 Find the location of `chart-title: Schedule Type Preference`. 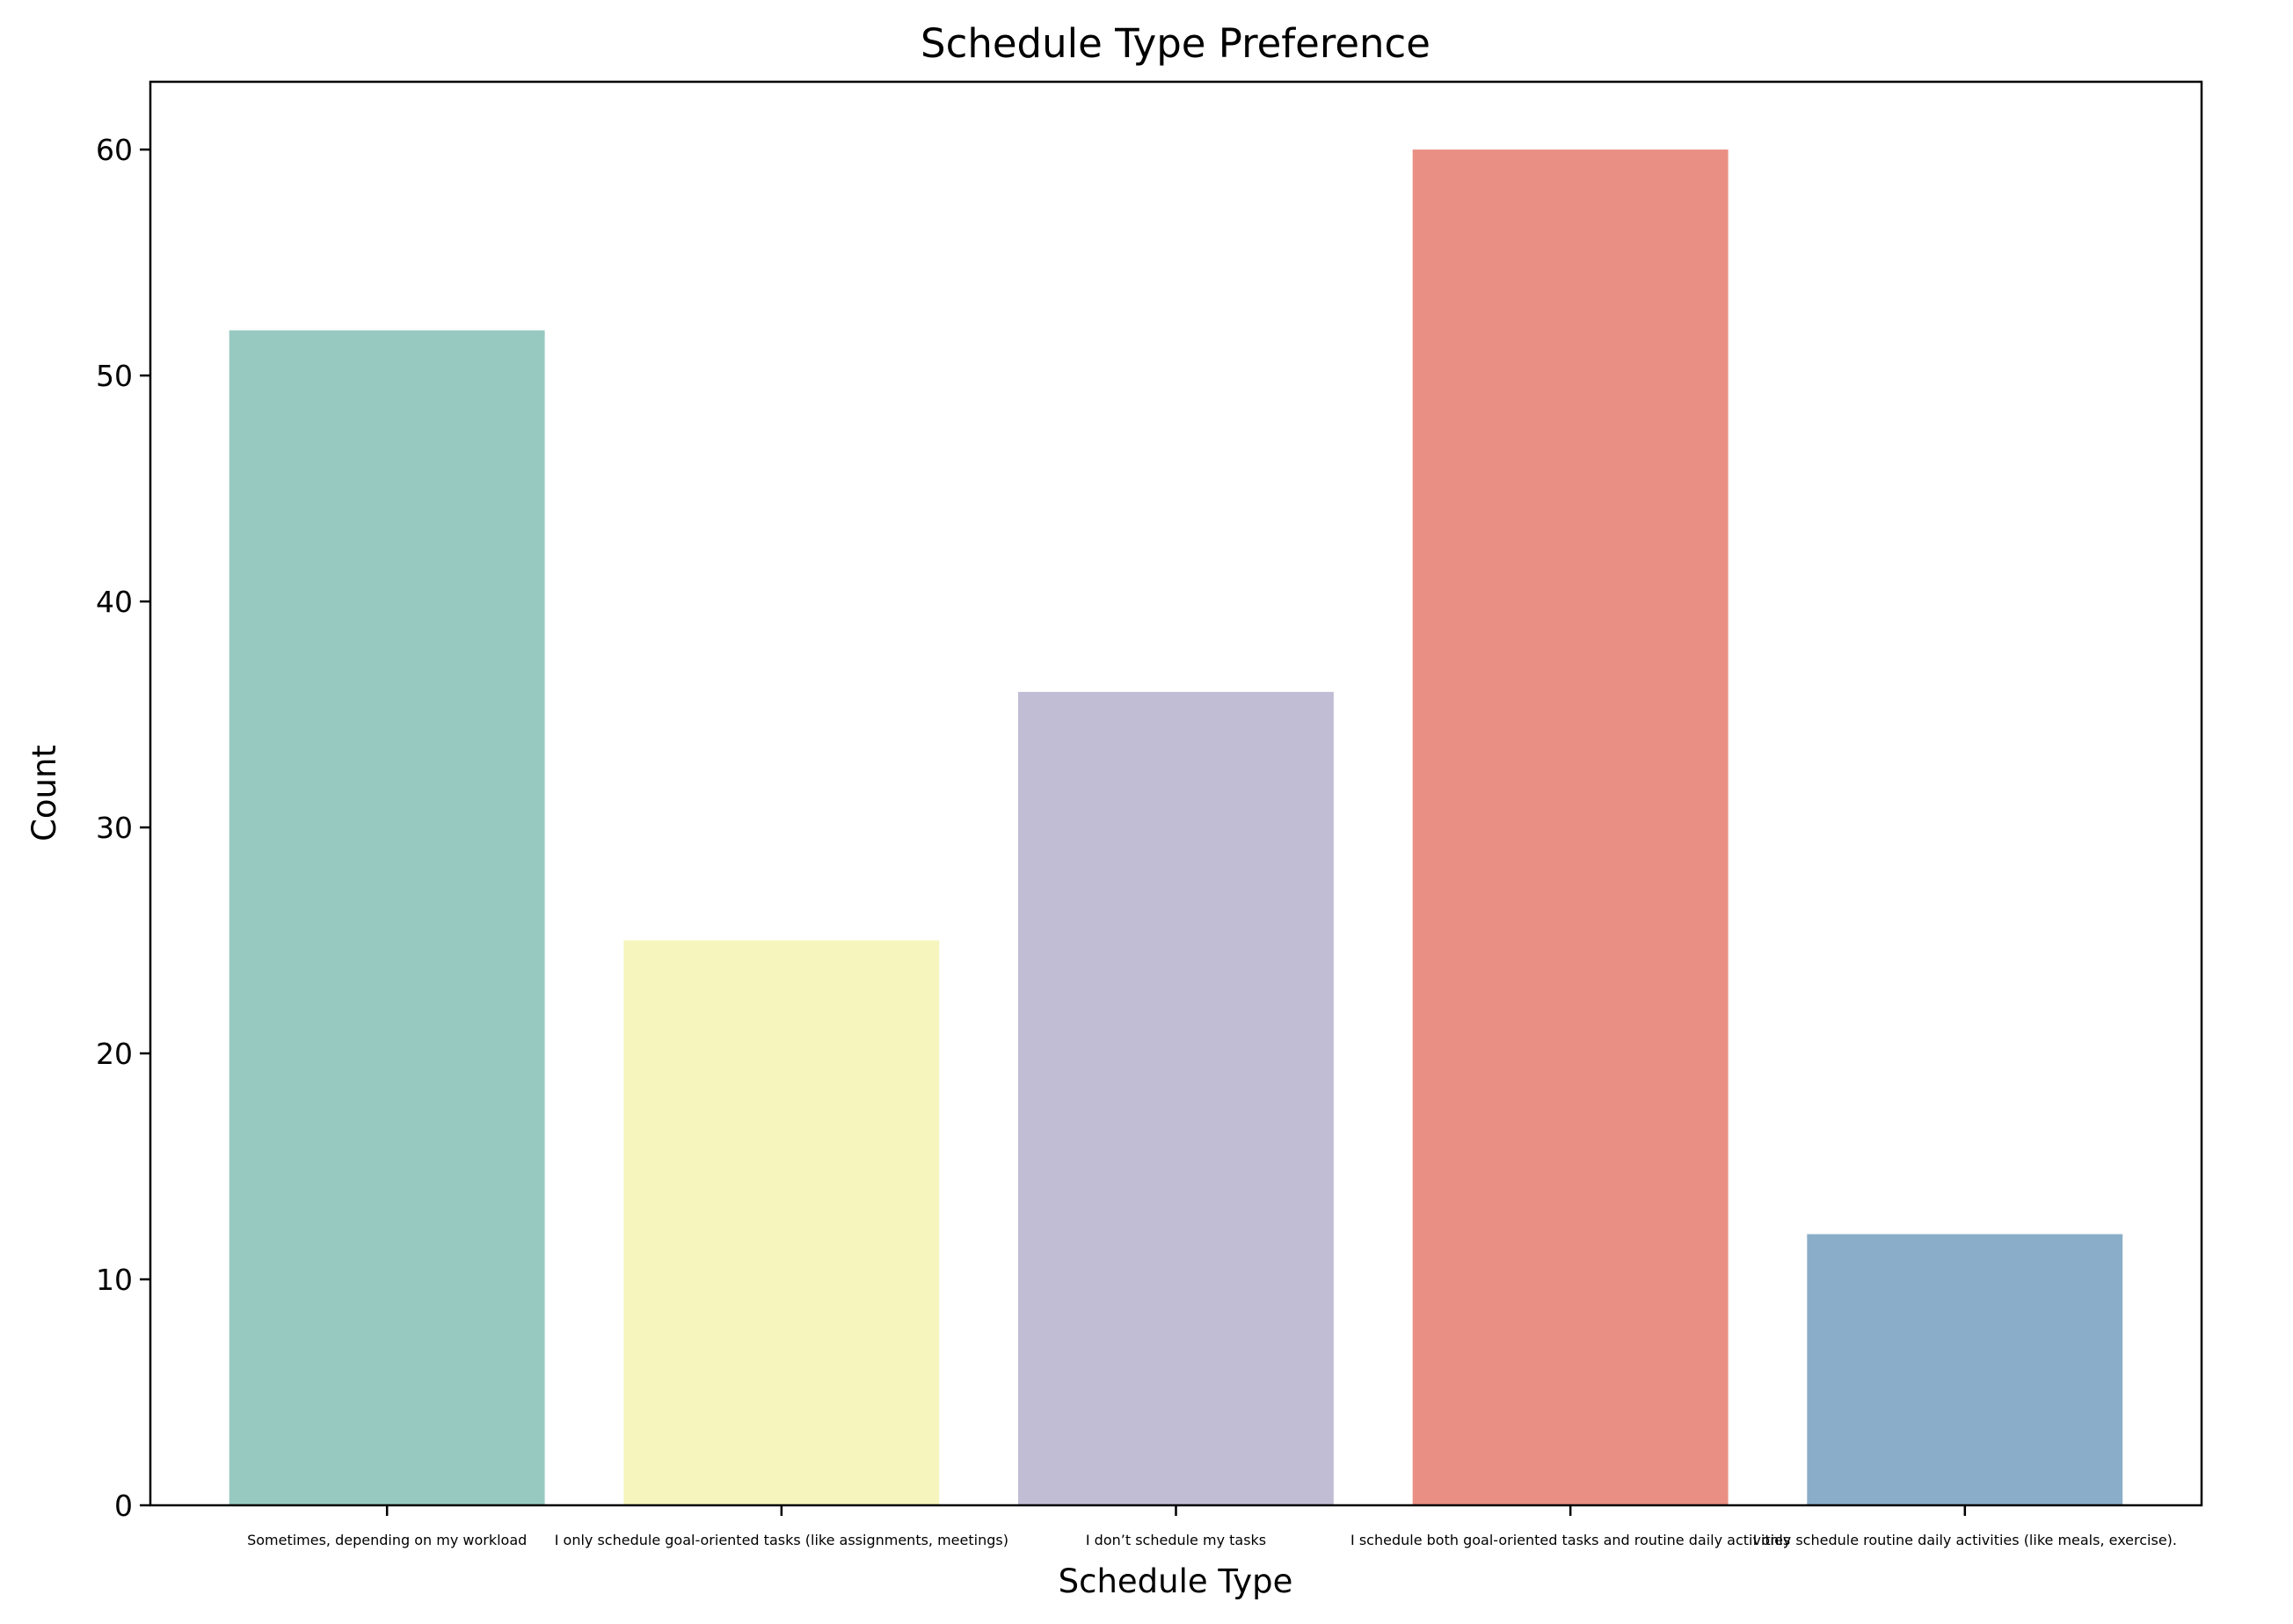

chart-title: Schedule Type Preference is located at coordinates (1175, 43).